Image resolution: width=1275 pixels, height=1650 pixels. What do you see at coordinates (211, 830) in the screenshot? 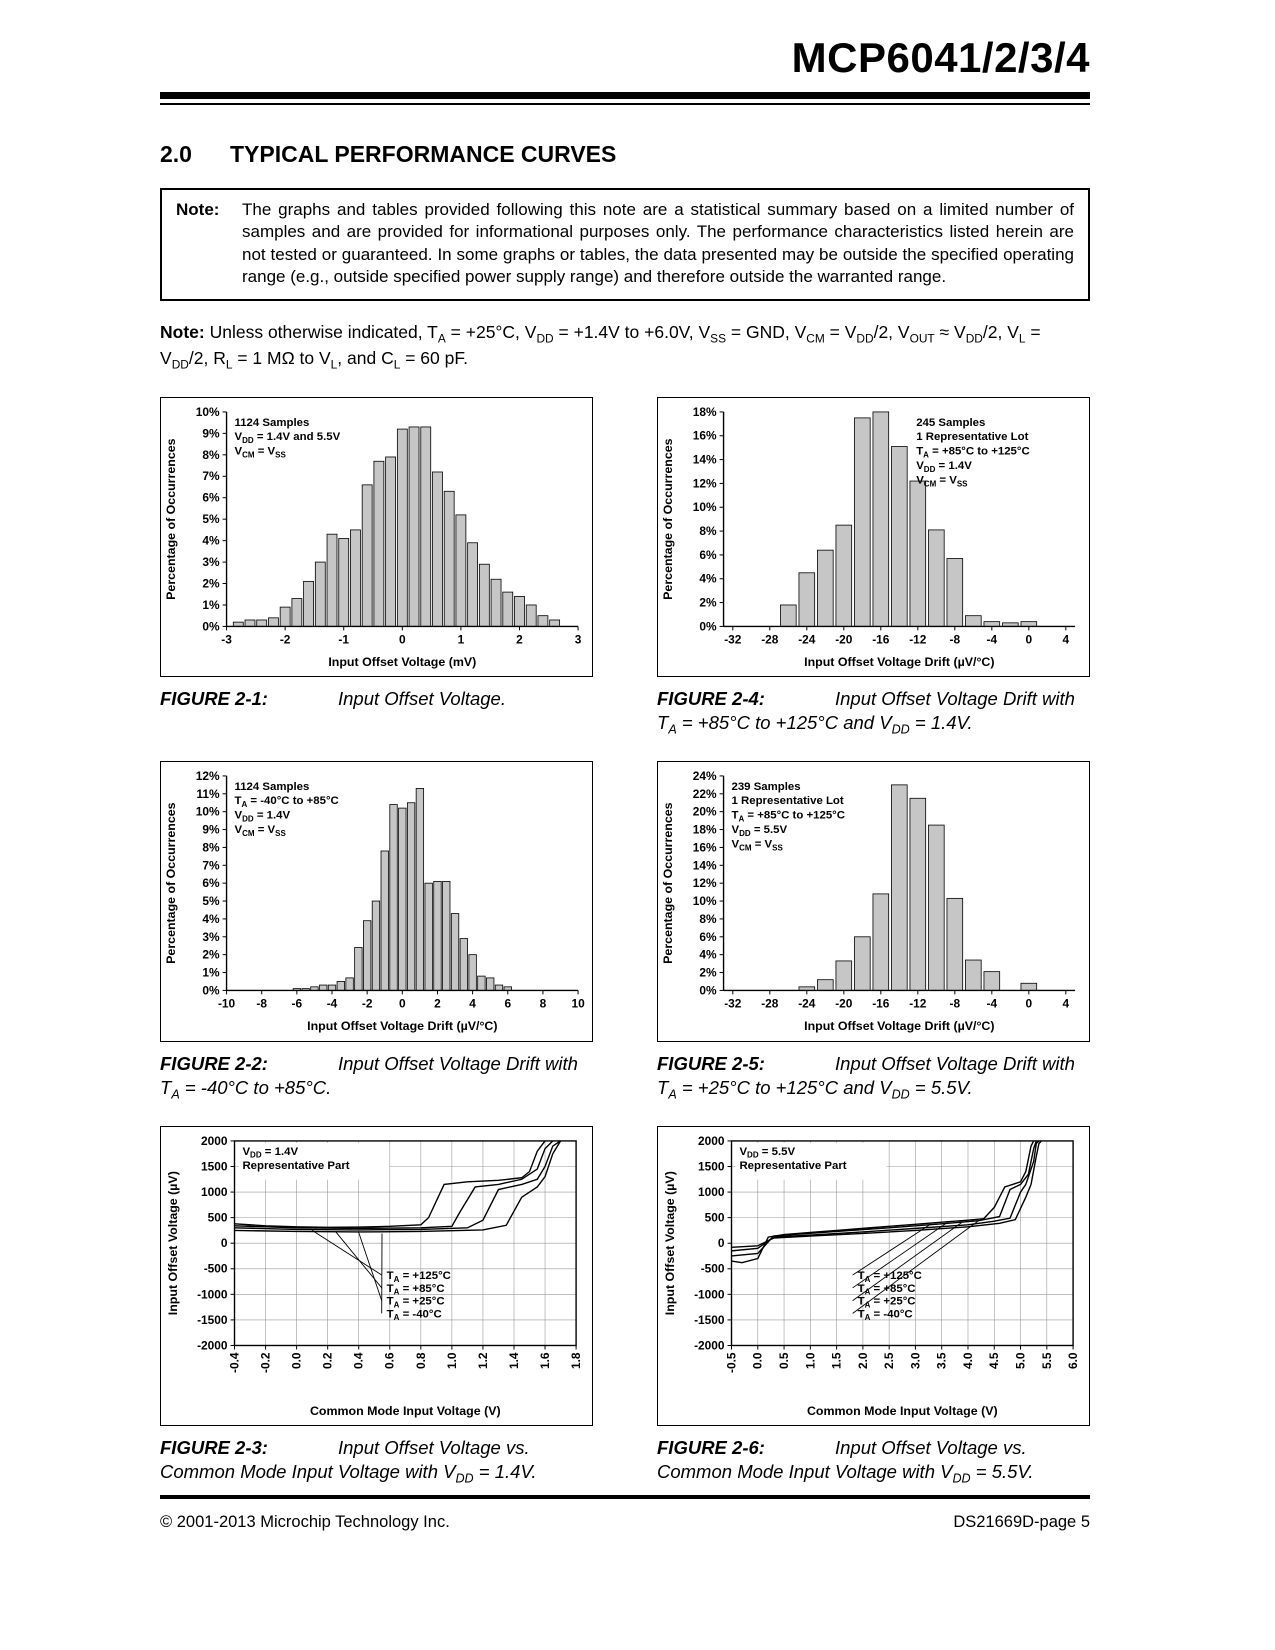
I see `svg-text: 9%` at bounding box center [211, 830].